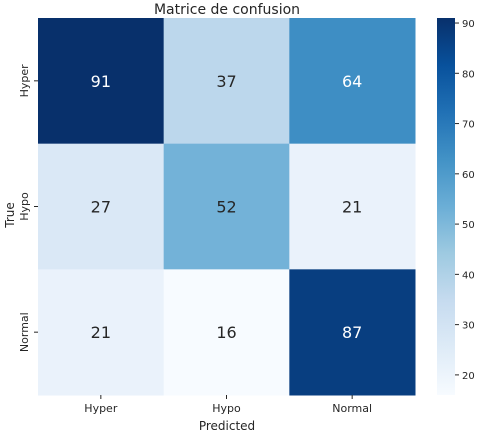 Image resolution: width=480 pixels, height=435 pixels. Describe the element at coordinates (226, 408) in the screenshot. I see `x-tick-label: Hypo` at that location.